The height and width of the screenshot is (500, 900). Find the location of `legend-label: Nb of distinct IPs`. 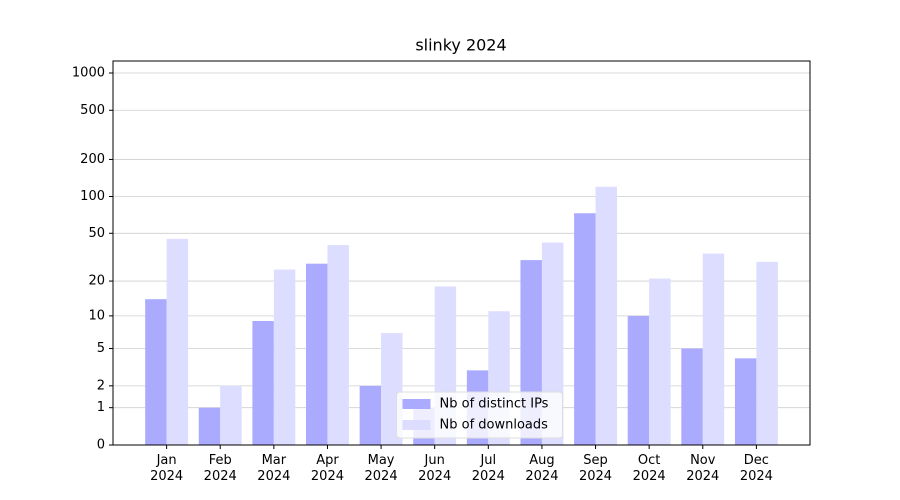

legend-label: Nb of distinct IPs is located at coordinates (494, 404).